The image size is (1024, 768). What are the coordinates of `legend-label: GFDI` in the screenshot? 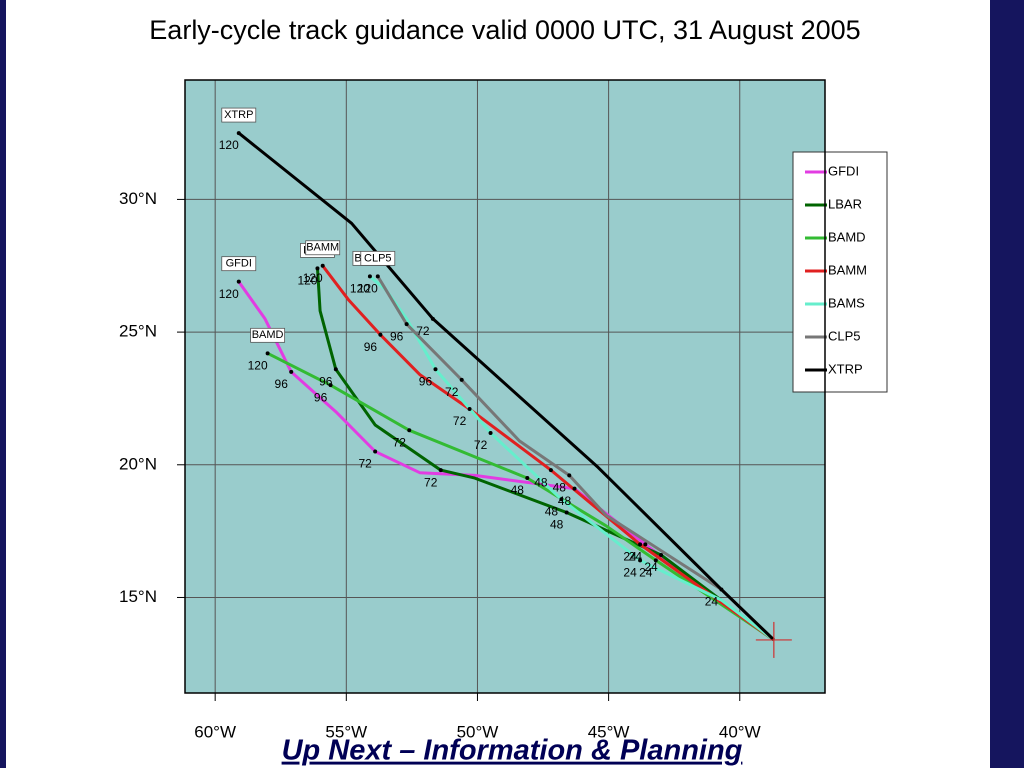 It's located at (843, 170).